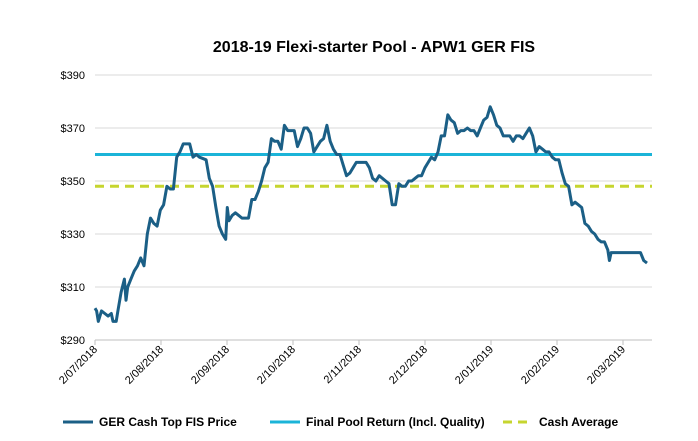 The image size is (698, 441). I want to click on y-tick-label: $290, so click(73, 341).